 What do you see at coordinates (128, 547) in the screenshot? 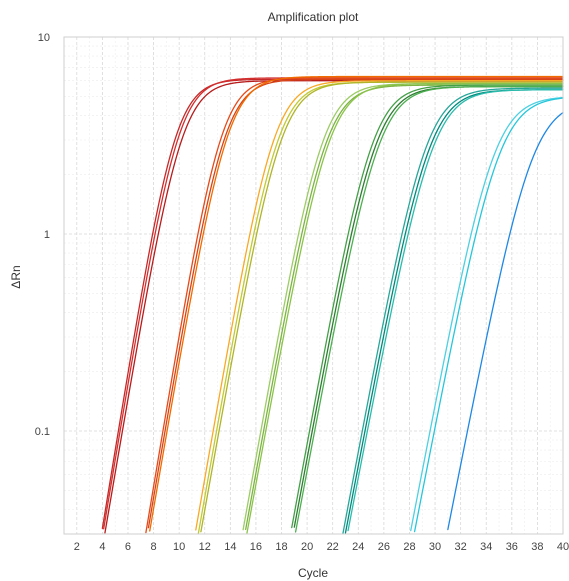
I see `x-tick-label: 6` at bounding box center [128, 547].